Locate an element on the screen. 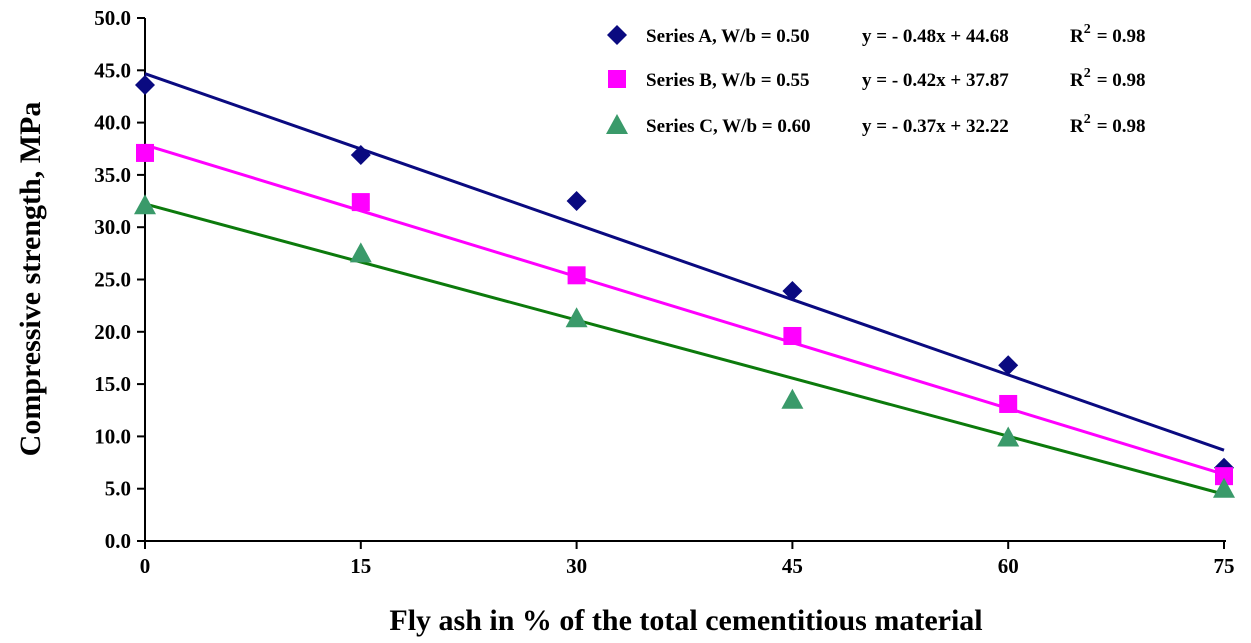 Image resolution: width=1251 pixels, height=643 pixels. y-tick-label: 20.0 is located at coordinates (112, 332).